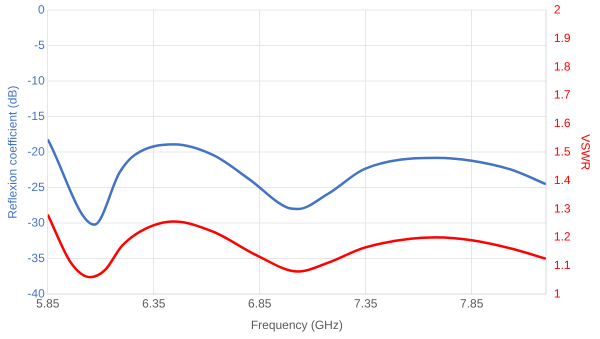  What do you see at coordinates (36, 187) in the screenshot?
I see `y-tick-label: -25` at bounding box center [36, 187].